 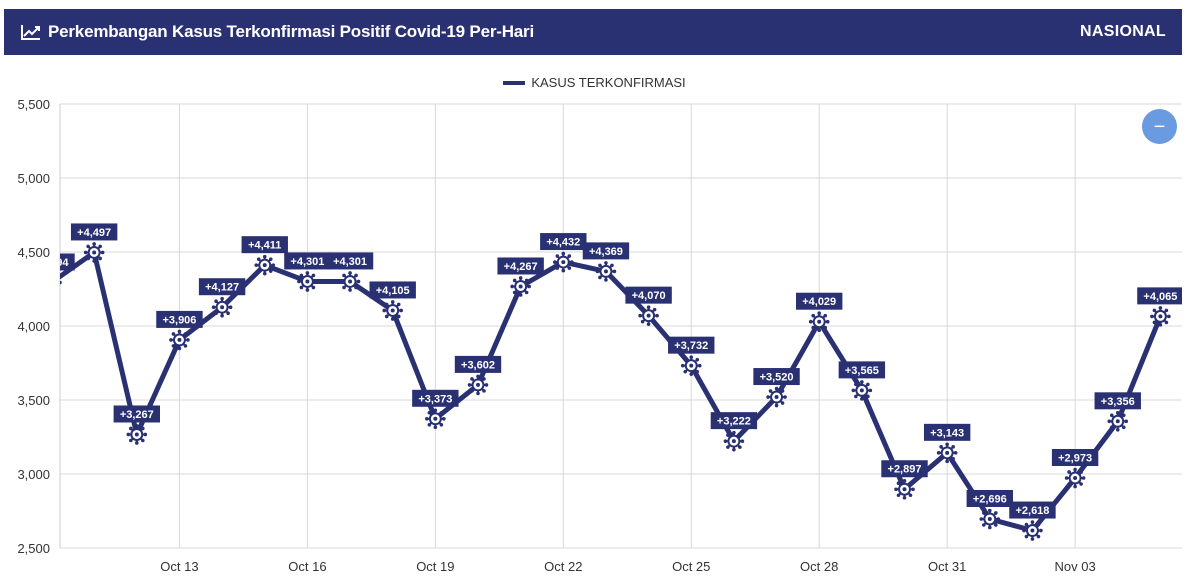 I want to click on data-label: +4,497, so click(x=94, y=232).